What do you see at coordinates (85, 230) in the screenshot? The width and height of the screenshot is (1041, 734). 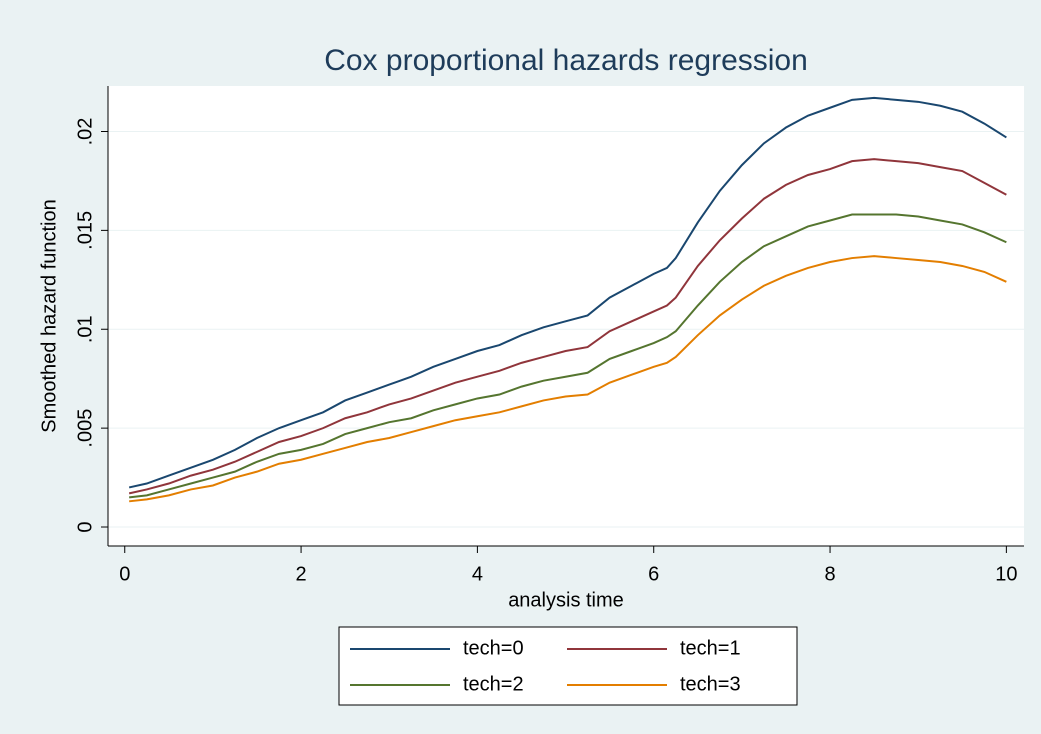 I see `y-tick-label: .015` at bounding box center [85, 230].